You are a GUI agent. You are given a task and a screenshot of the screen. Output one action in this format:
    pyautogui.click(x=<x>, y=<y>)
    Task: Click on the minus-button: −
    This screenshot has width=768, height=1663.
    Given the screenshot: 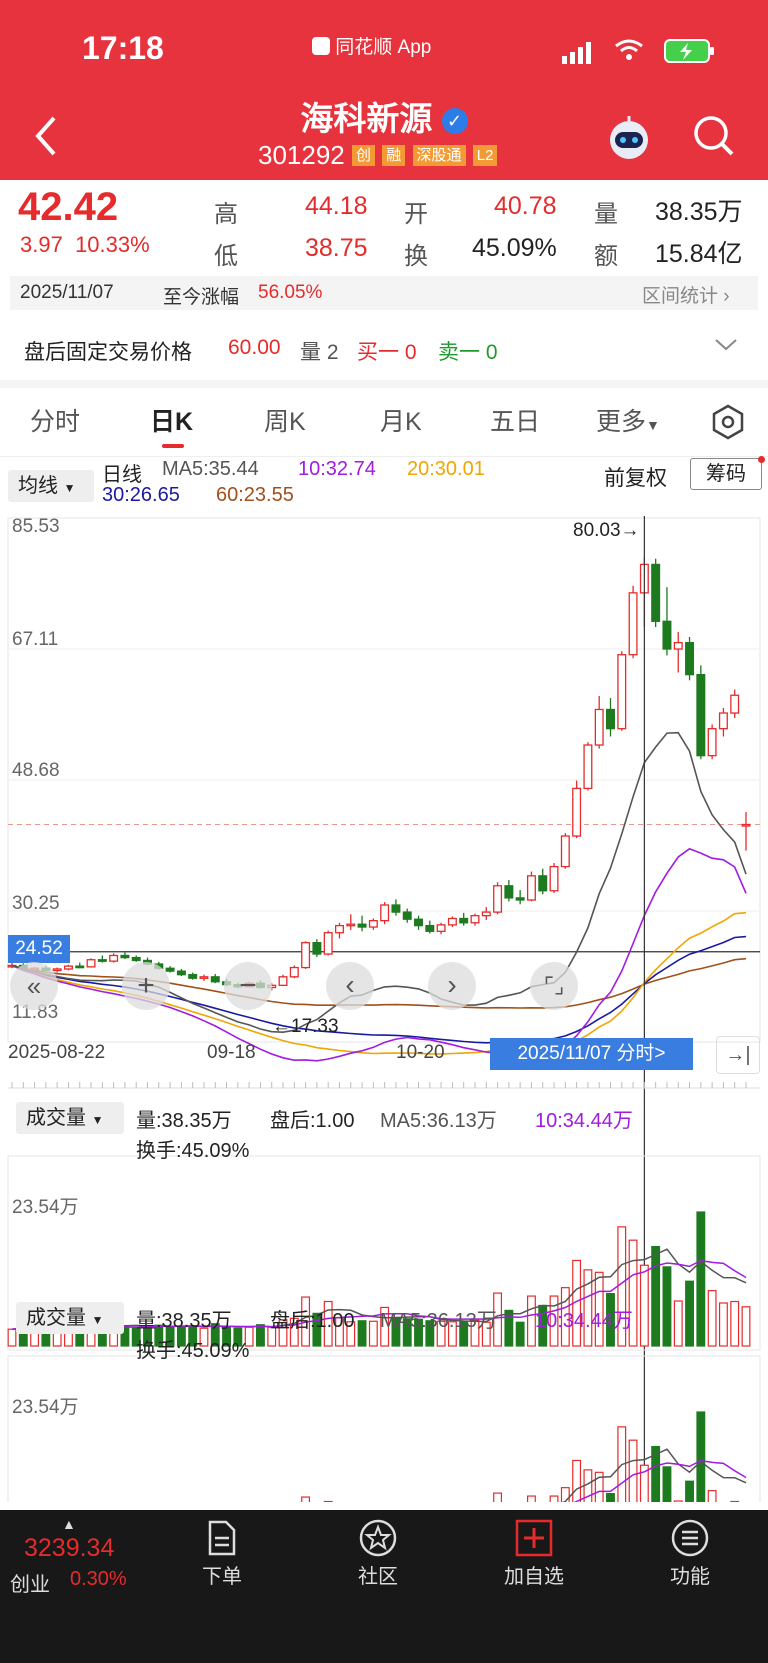 What is the action you would take?
    pyautogui.click(x=248, y=986)
    